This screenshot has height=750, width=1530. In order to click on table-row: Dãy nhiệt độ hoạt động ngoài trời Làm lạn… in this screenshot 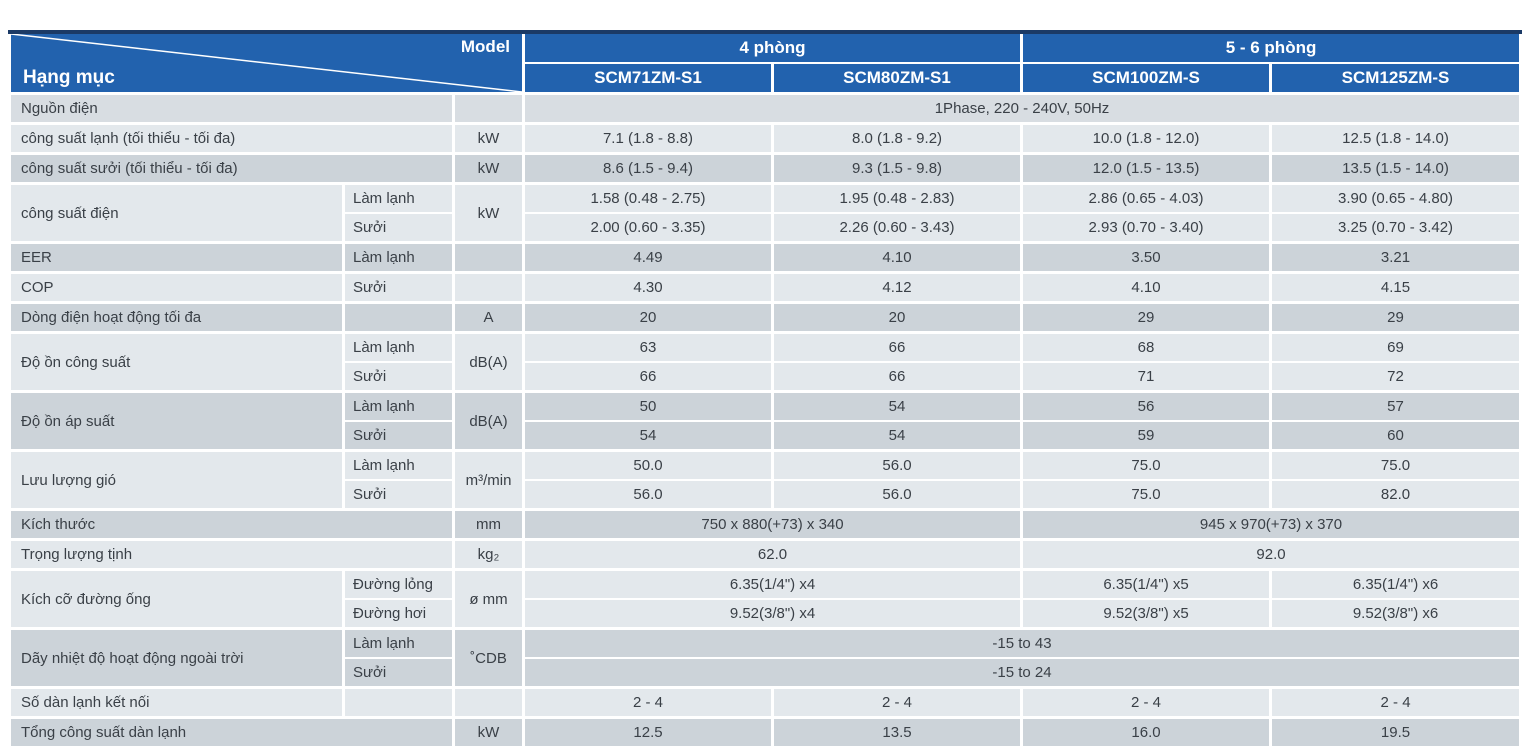, I will do `click(765, 658)`.